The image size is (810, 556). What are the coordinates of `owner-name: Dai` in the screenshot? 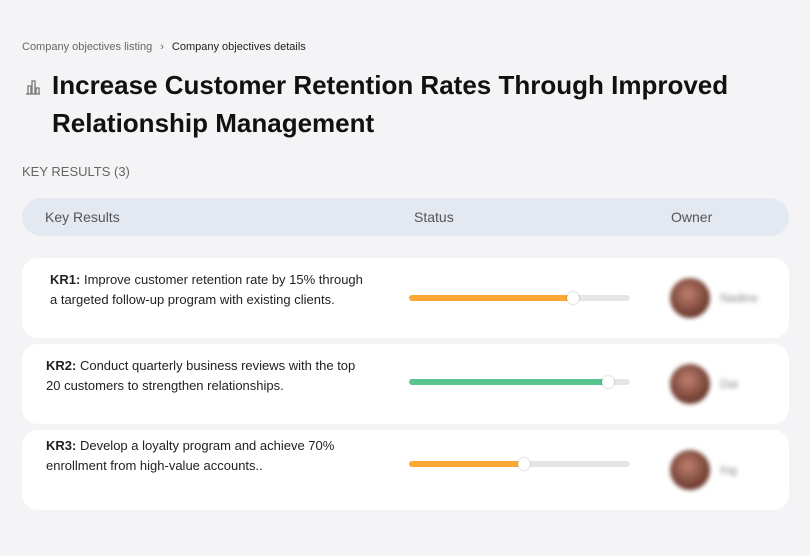 It's located at (729, 384).